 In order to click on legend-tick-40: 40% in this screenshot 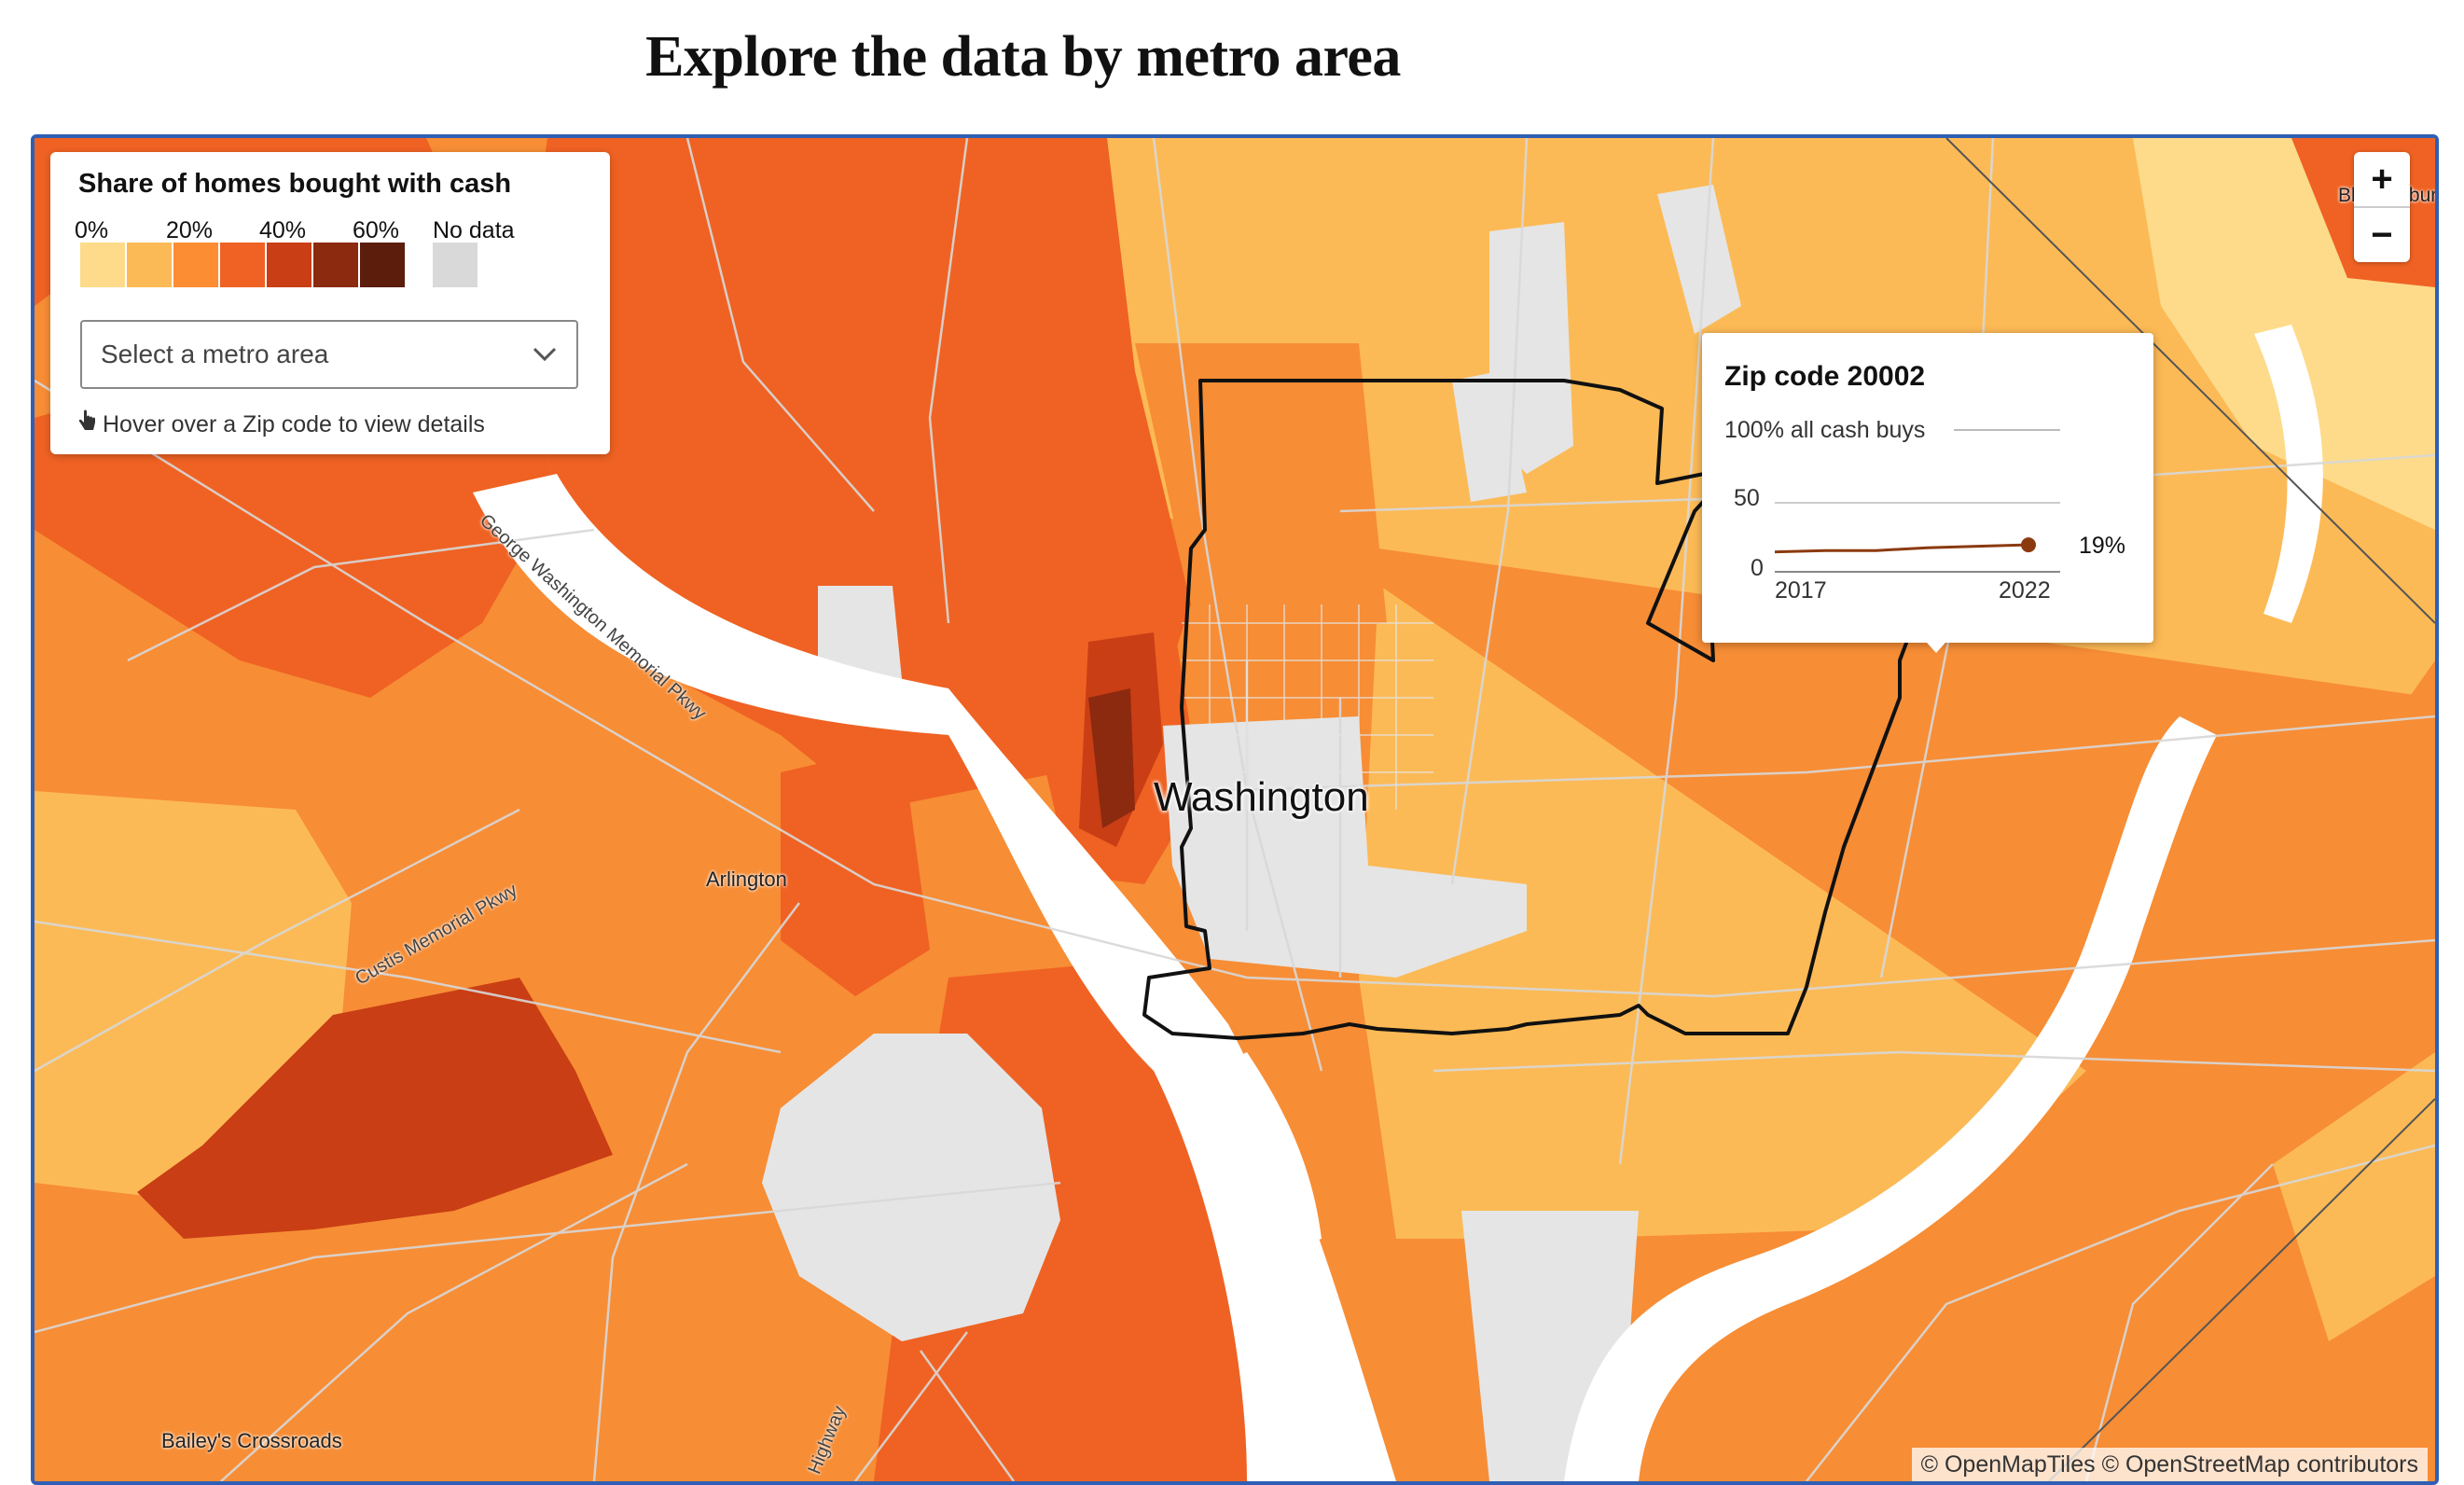, I will do `click(283, 230)`.